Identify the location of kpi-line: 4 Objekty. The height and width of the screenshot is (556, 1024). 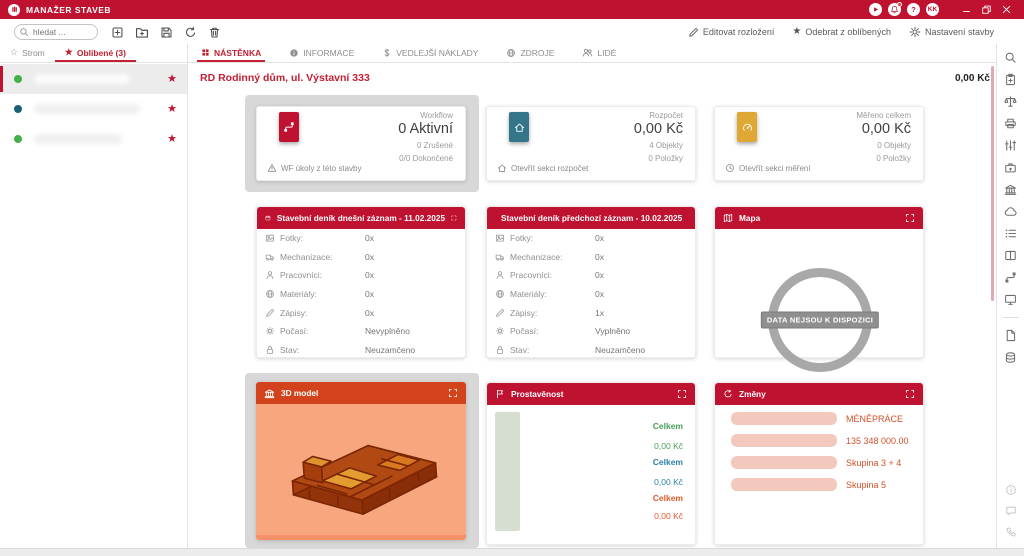
(666, 145).